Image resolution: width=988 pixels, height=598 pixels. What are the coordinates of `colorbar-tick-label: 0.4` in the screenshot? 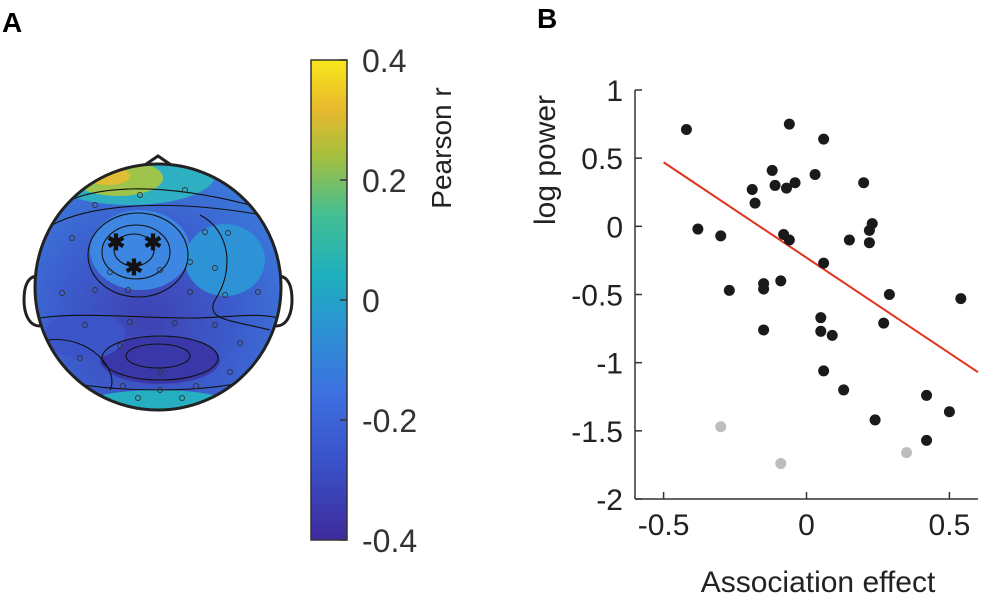 It's located at (384, 61).